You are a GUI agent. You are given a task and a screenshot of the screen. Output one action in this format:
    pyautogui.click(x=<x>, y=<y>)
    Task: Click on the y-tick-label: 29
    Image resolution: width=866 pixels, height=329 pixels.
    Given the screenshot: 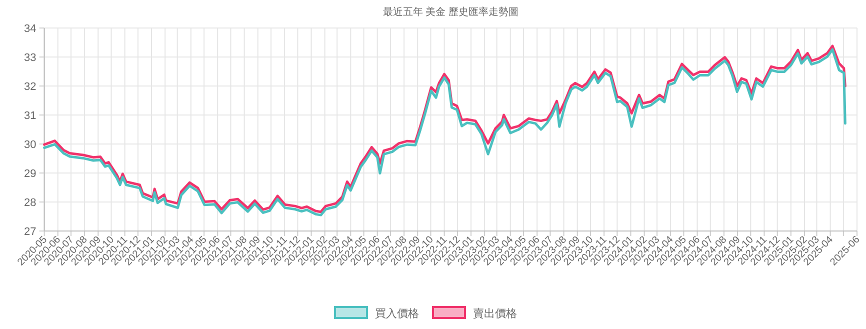 What is the action you would take?
    pyautogui.click(x=30, y=174)
    